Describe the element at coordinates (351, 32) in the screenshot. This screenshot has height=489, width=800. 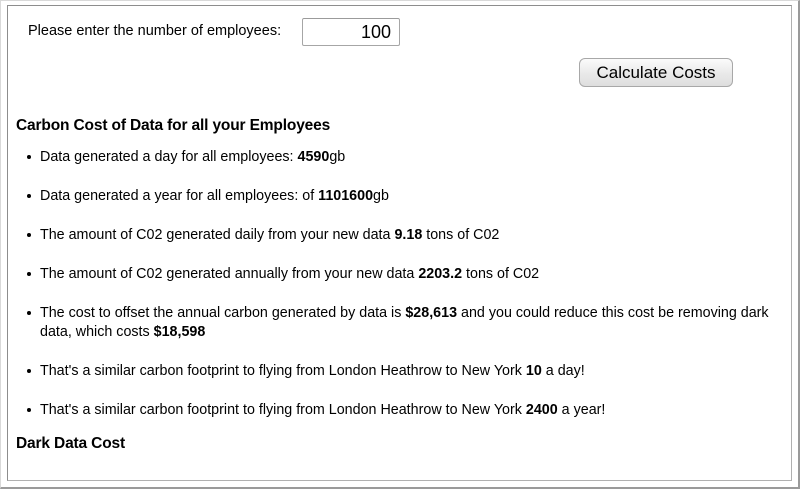
I see `employee-count-input` at that location.